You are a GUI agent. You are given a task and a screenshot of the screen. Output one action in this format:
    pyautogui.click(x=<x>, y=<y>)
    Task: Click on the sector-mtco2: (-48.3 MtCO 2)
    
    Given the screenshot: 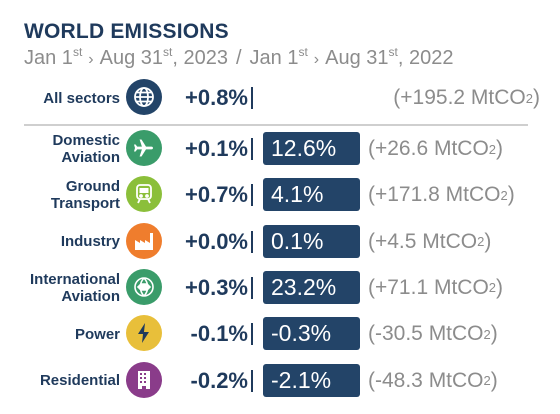 What is the action you would take?
    pyautogui.click(x=433, y=380)
    